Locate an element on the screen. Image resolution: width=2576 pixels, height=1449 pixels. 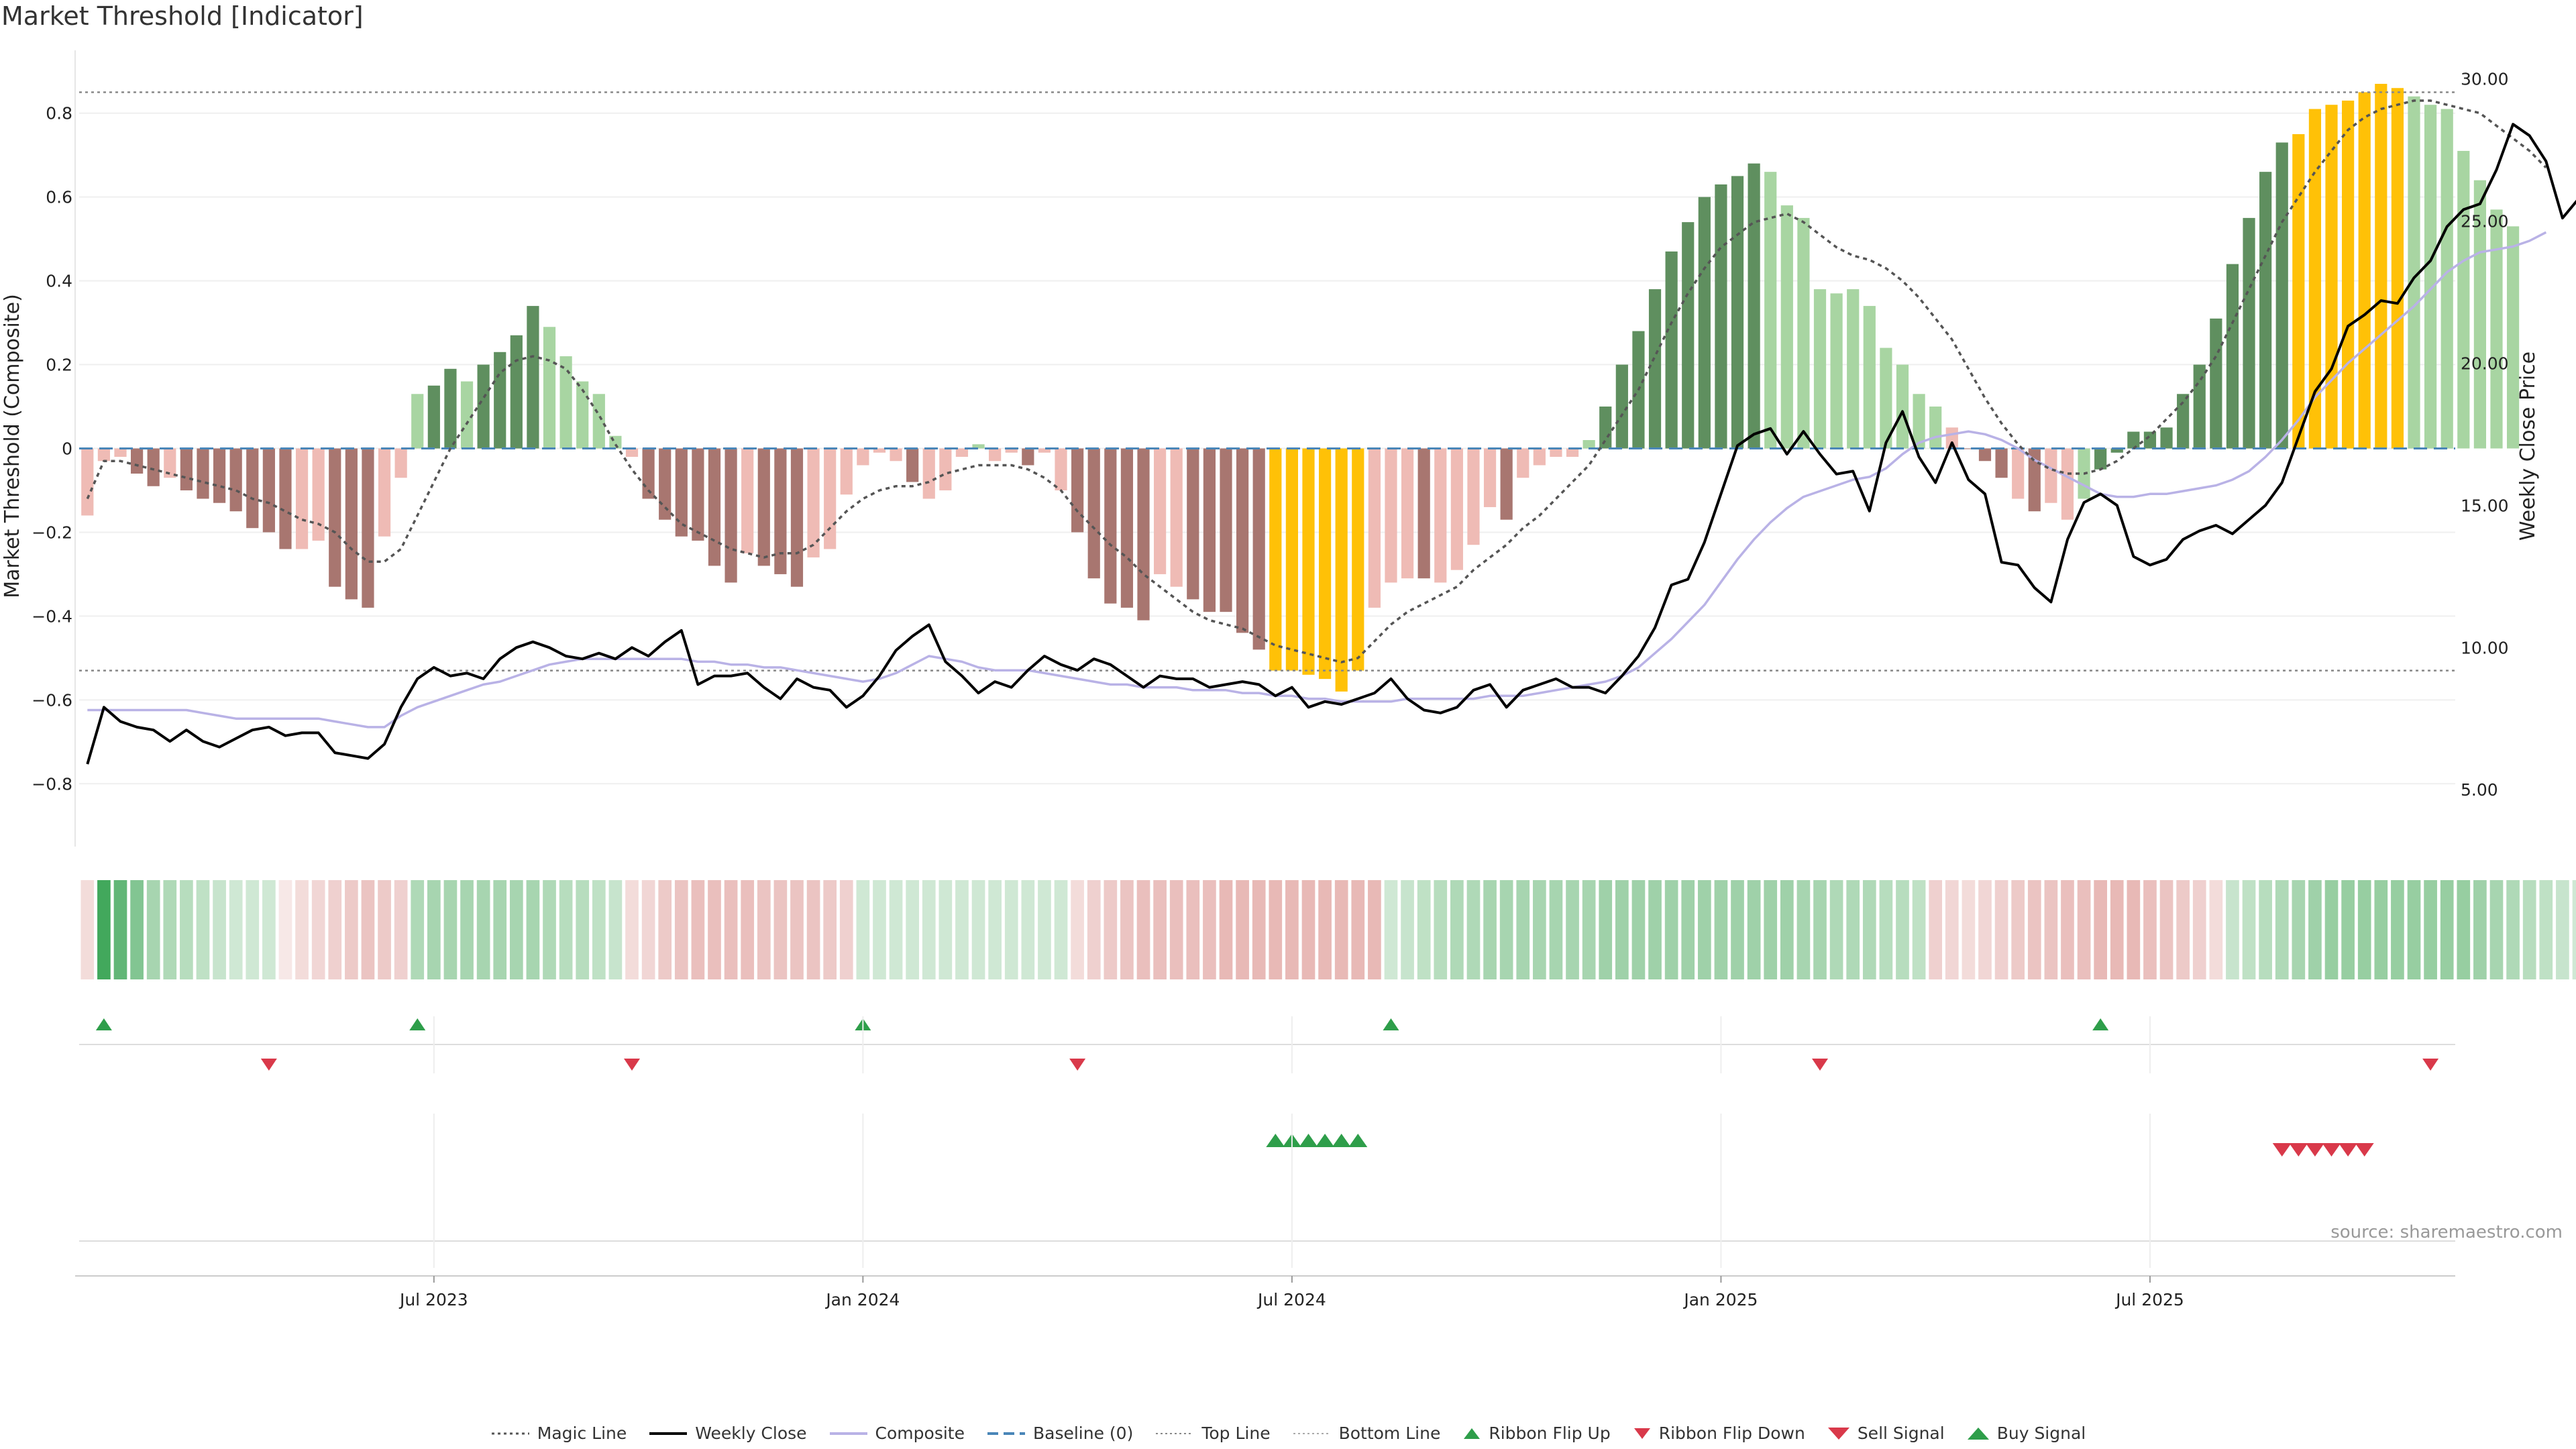
y-tick-left: 0.8 is located at coordinates (59, 113).